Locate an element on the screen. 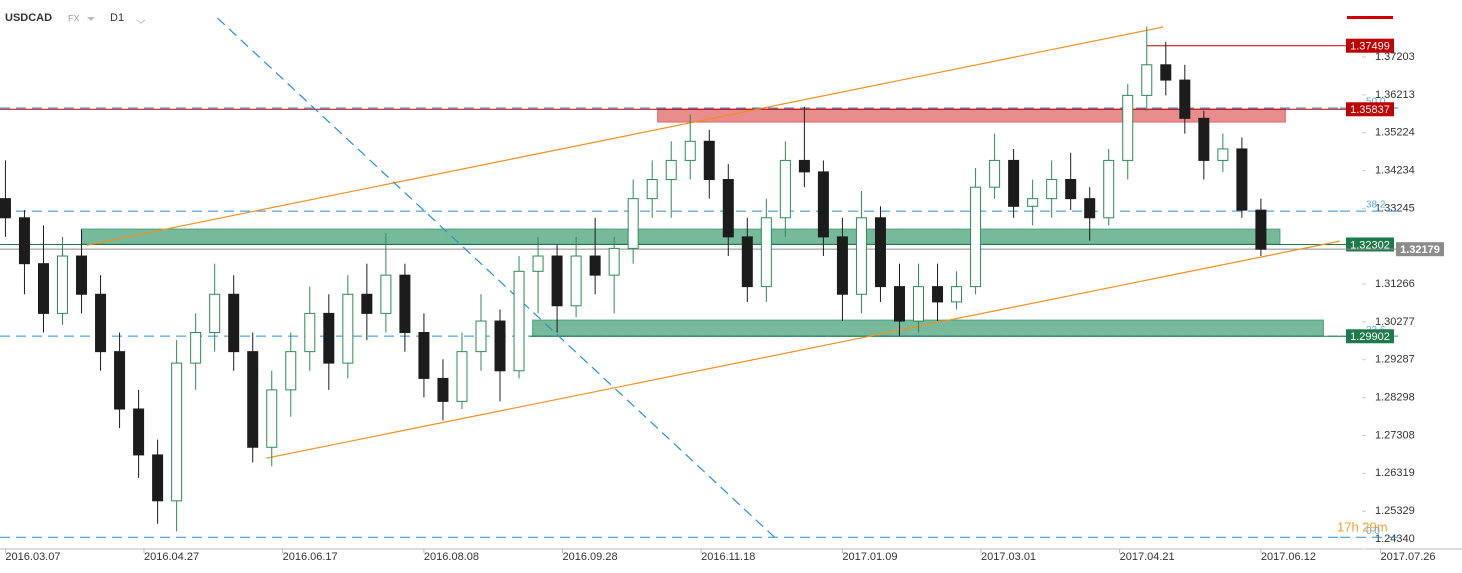  level-label: 1.29902 is located at coordinates (1370, 337).